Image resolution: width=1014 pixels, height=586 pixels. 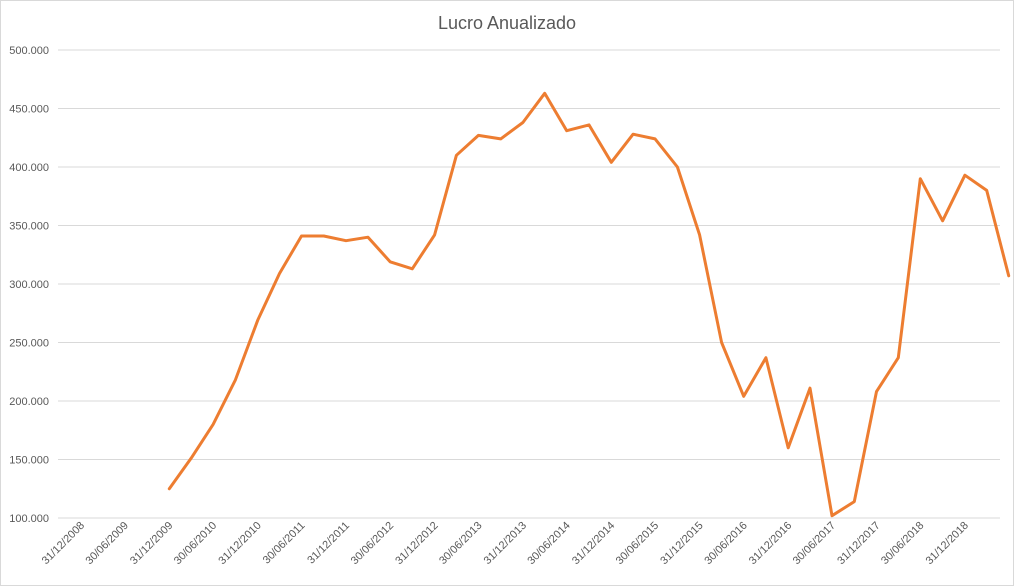 I want to click on y-tick-label: 500.000, so click(x=29, y=51).